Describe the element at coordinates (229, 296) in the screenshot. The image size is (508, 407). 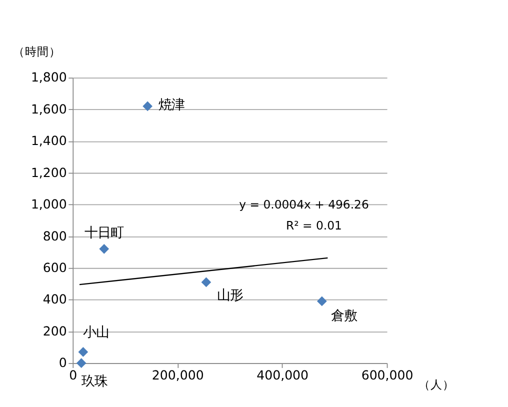
I see `annotation: 山形` at that location.